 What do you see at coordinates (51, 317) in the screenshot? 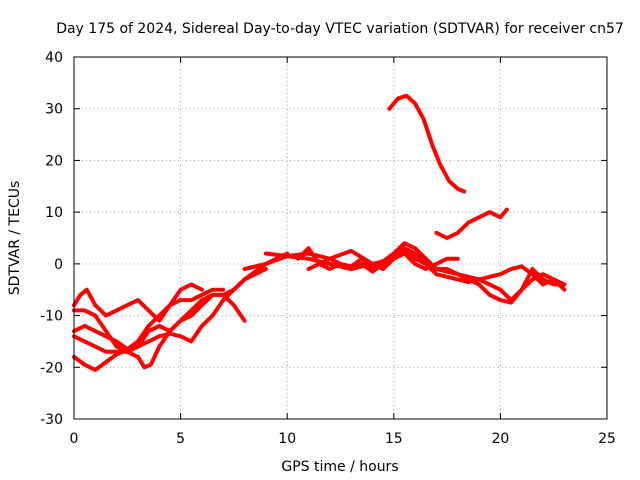
I see `y-tick-label: -10` at bounding box center [51, 317].